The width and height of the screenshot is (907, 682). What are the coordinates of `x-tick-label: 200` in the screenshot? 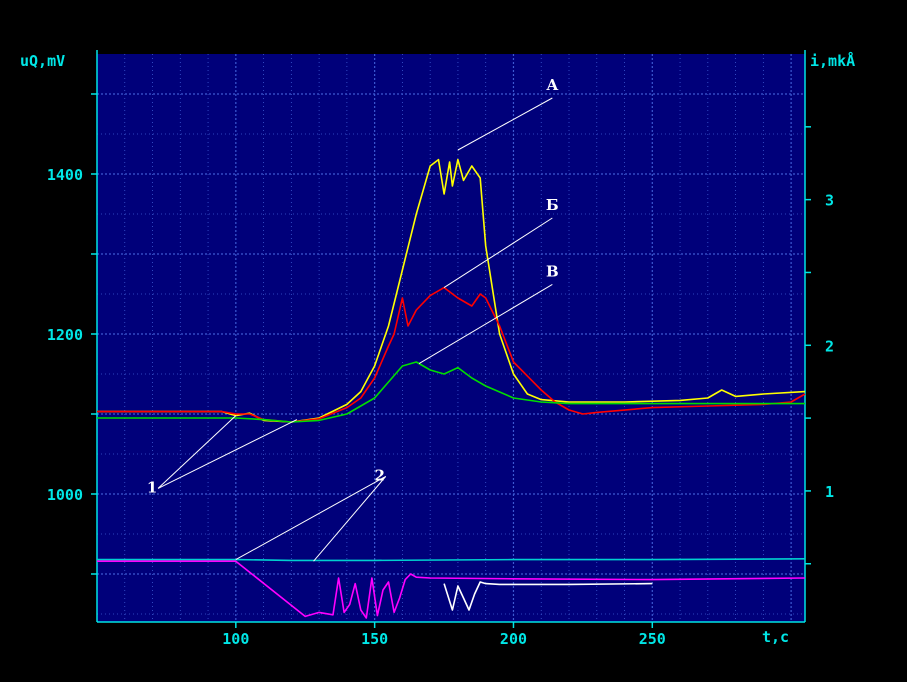 It's located at (513, 639).